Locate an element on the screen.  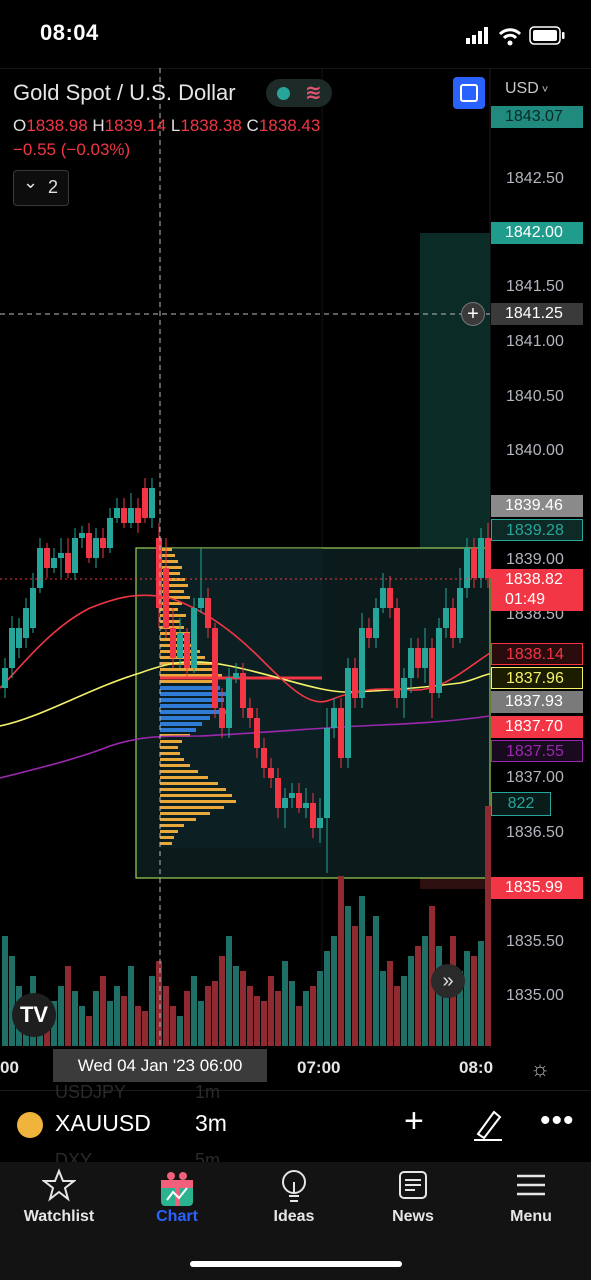
add-alert-plus-icon: + is located at coordinates (473, 314).